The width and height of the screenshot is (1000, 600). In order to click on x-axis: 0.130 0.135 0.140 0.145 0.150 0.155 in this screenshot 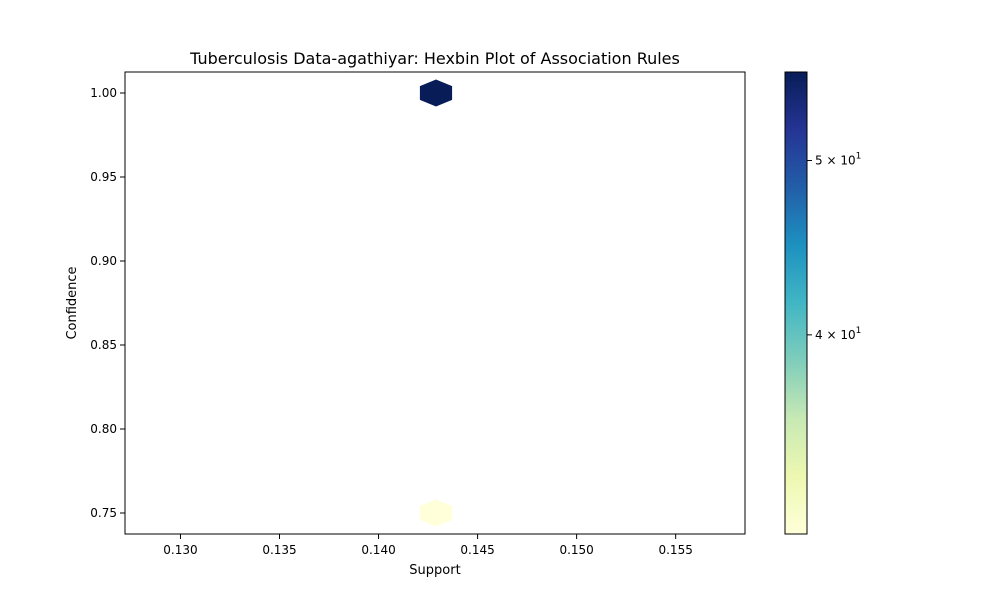, I will do `click(428, 545)`.